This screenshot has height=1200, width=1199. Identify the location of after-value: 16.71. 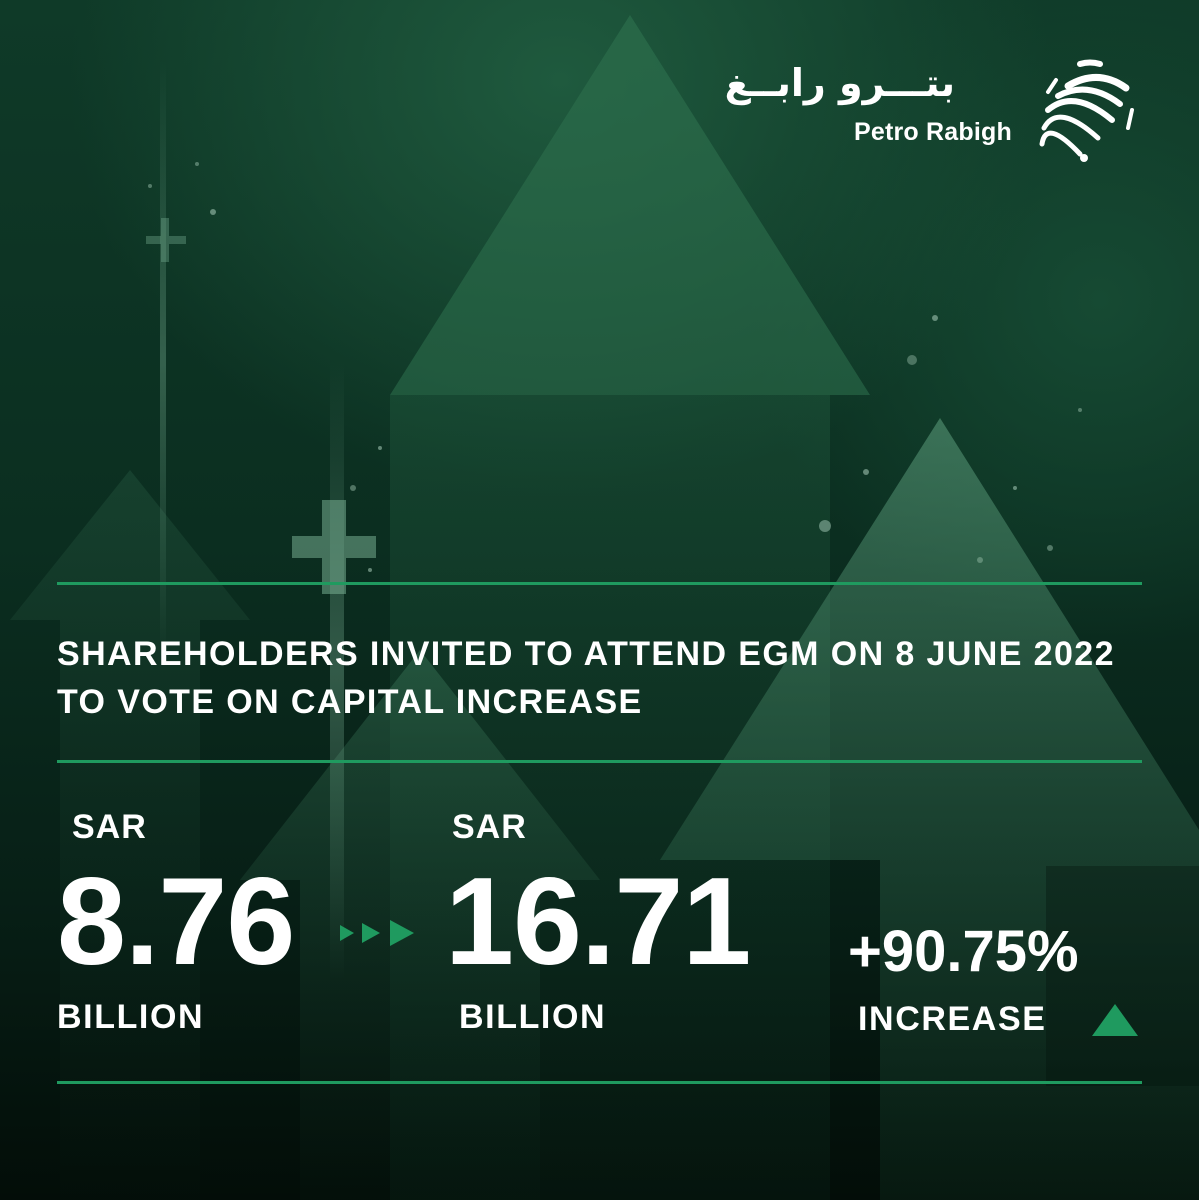
(598, 922).